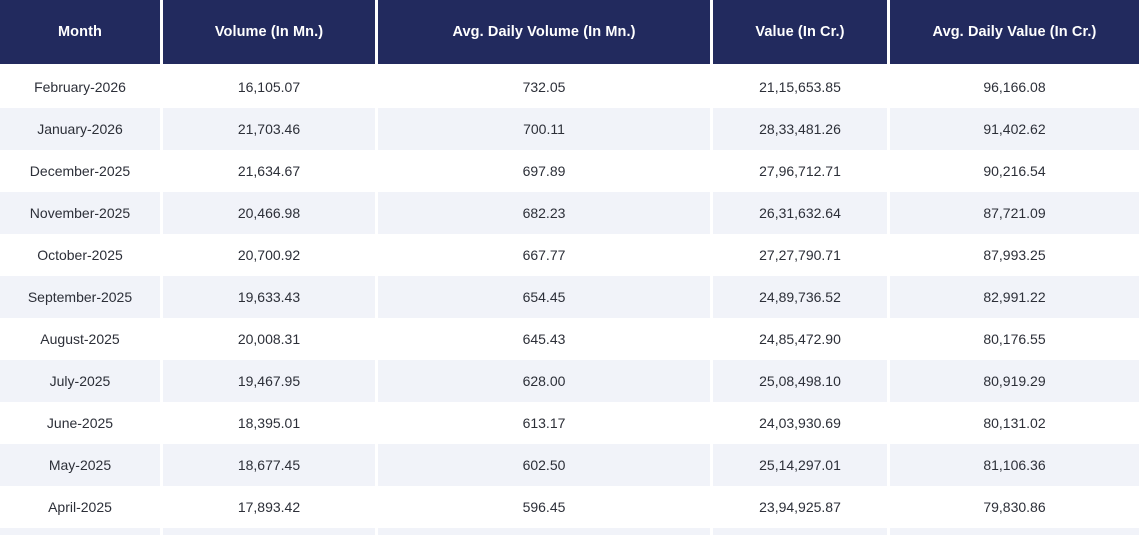 The width and height of the screenshot is (1139, 535). What do you see at coordinates (80, 339) in the screenshot?
I see `cell-month: August-2025` at bounding box center [80, 339].